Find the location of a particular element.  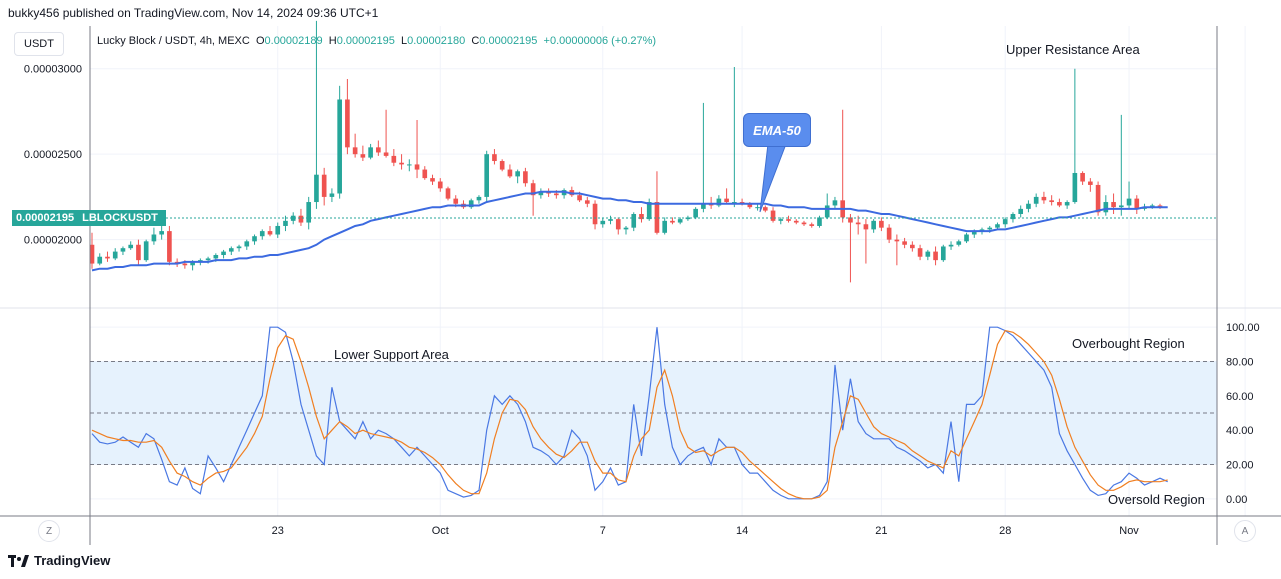

footer: TradingView is located at coordinates (59, 560).